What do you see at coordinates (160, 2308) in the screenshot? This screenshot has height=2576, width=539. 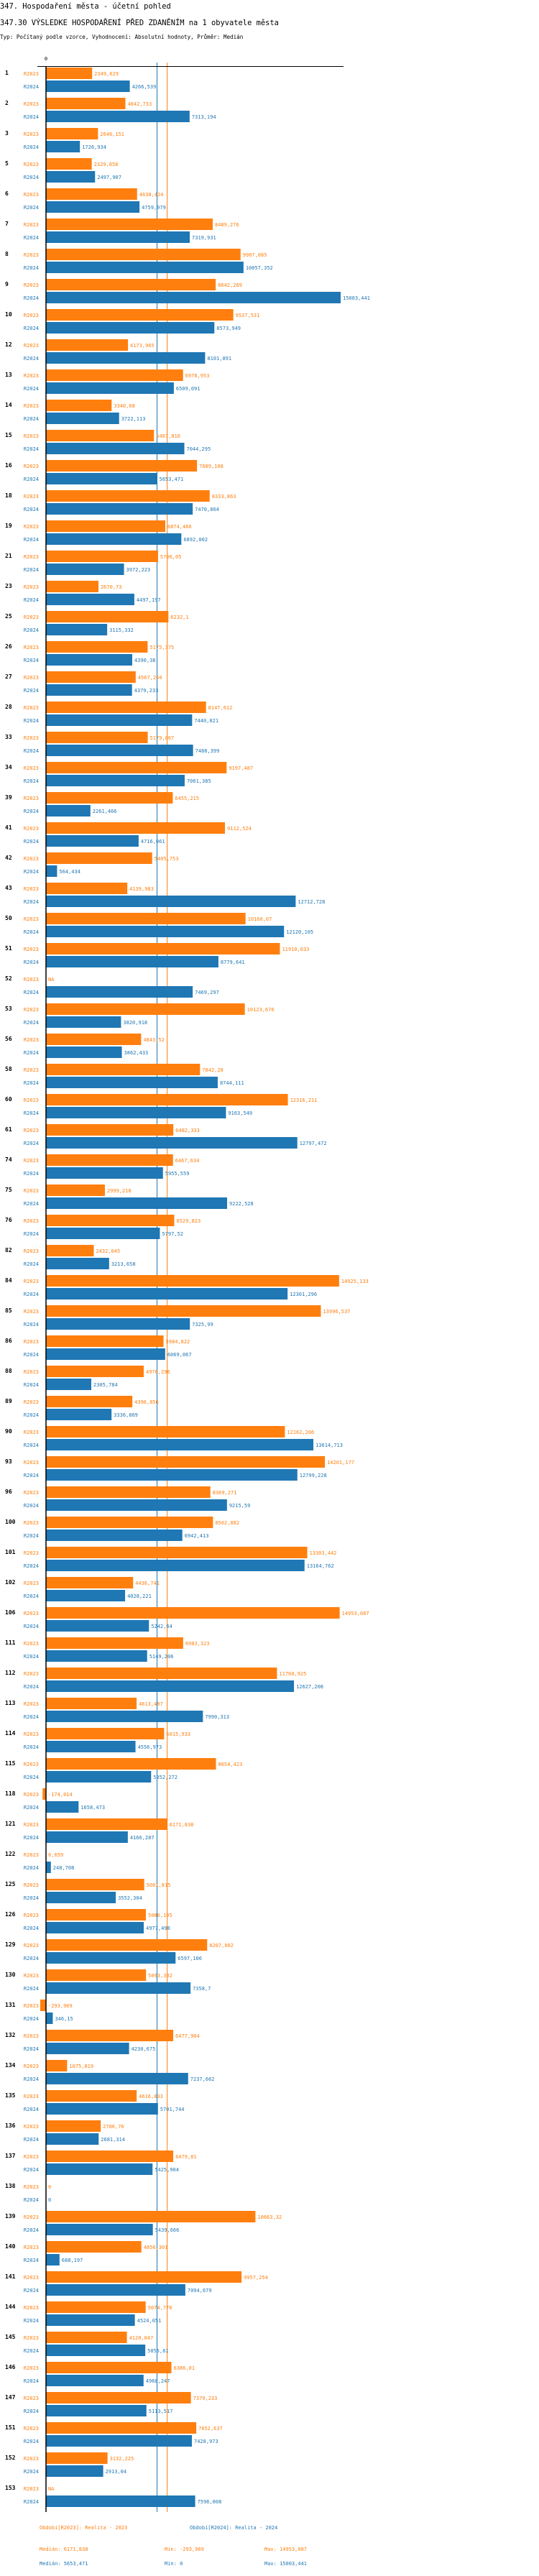 I see `value-label: 5074,778` at bounding box center [160, 2308].